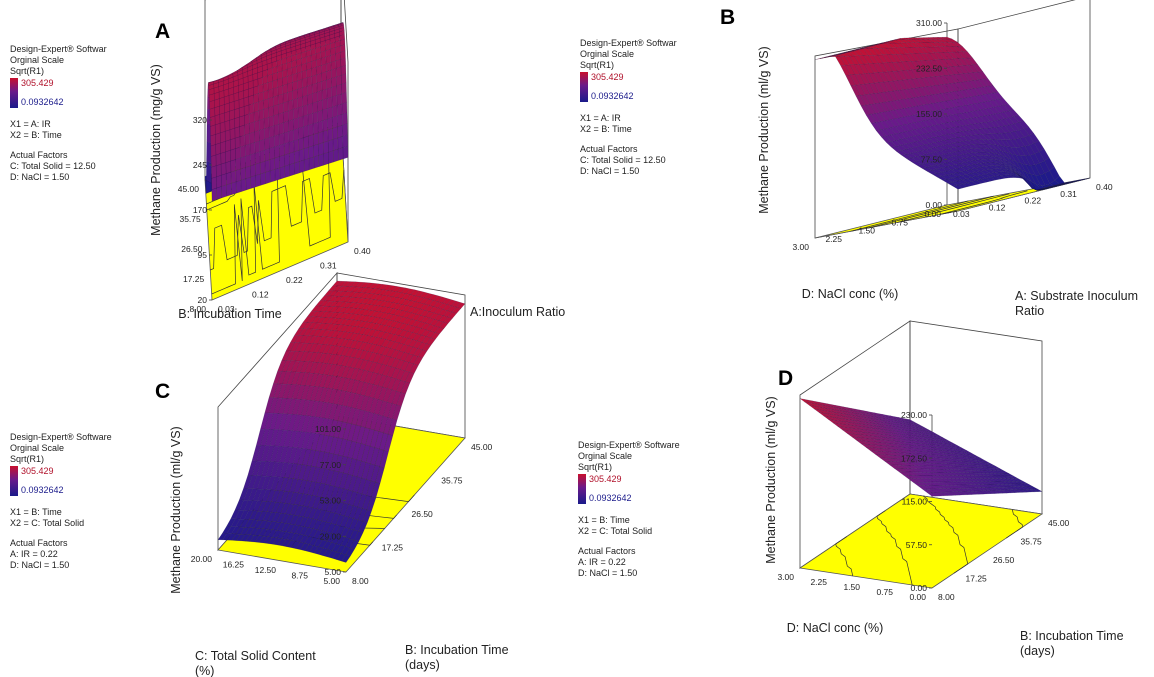 The image size is (1154, 677). Describe the element at coordinates (785, 378) in the screenshot. I see `panel-label: D` at that location.